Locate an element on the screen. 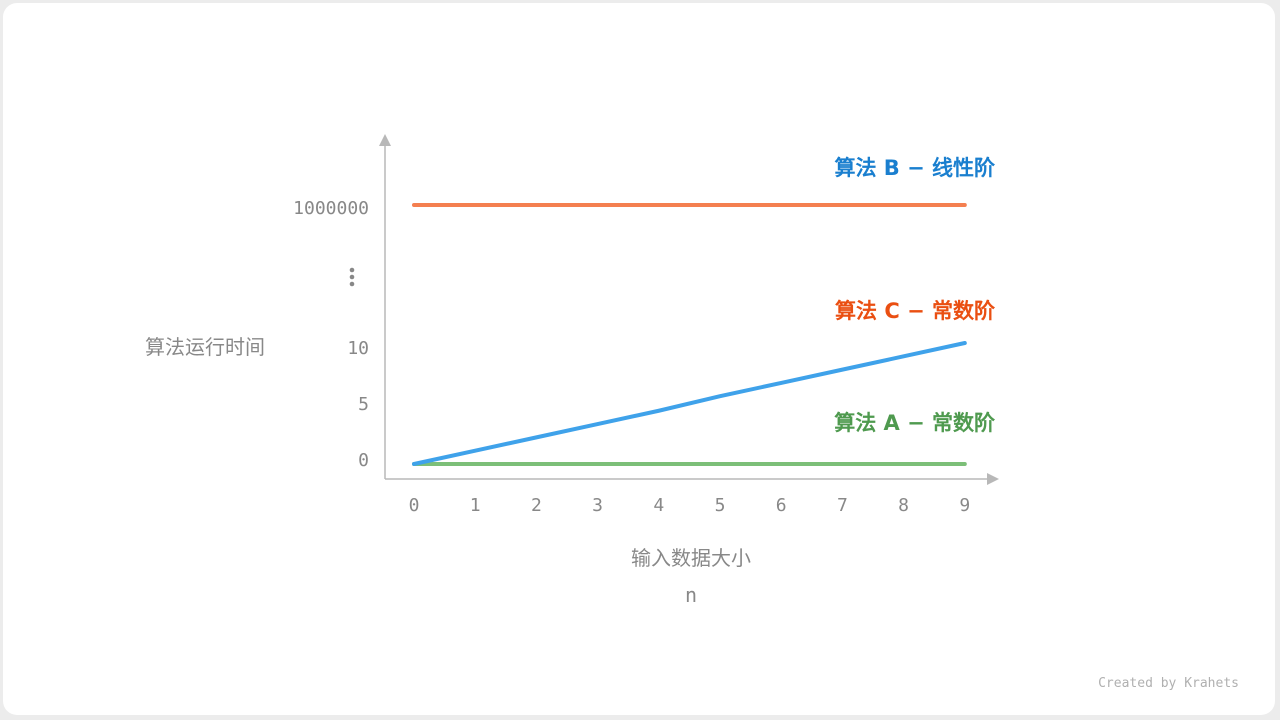 This screenshot has width=1280, height=720. series-line-b is located at coordinates (689, 403).